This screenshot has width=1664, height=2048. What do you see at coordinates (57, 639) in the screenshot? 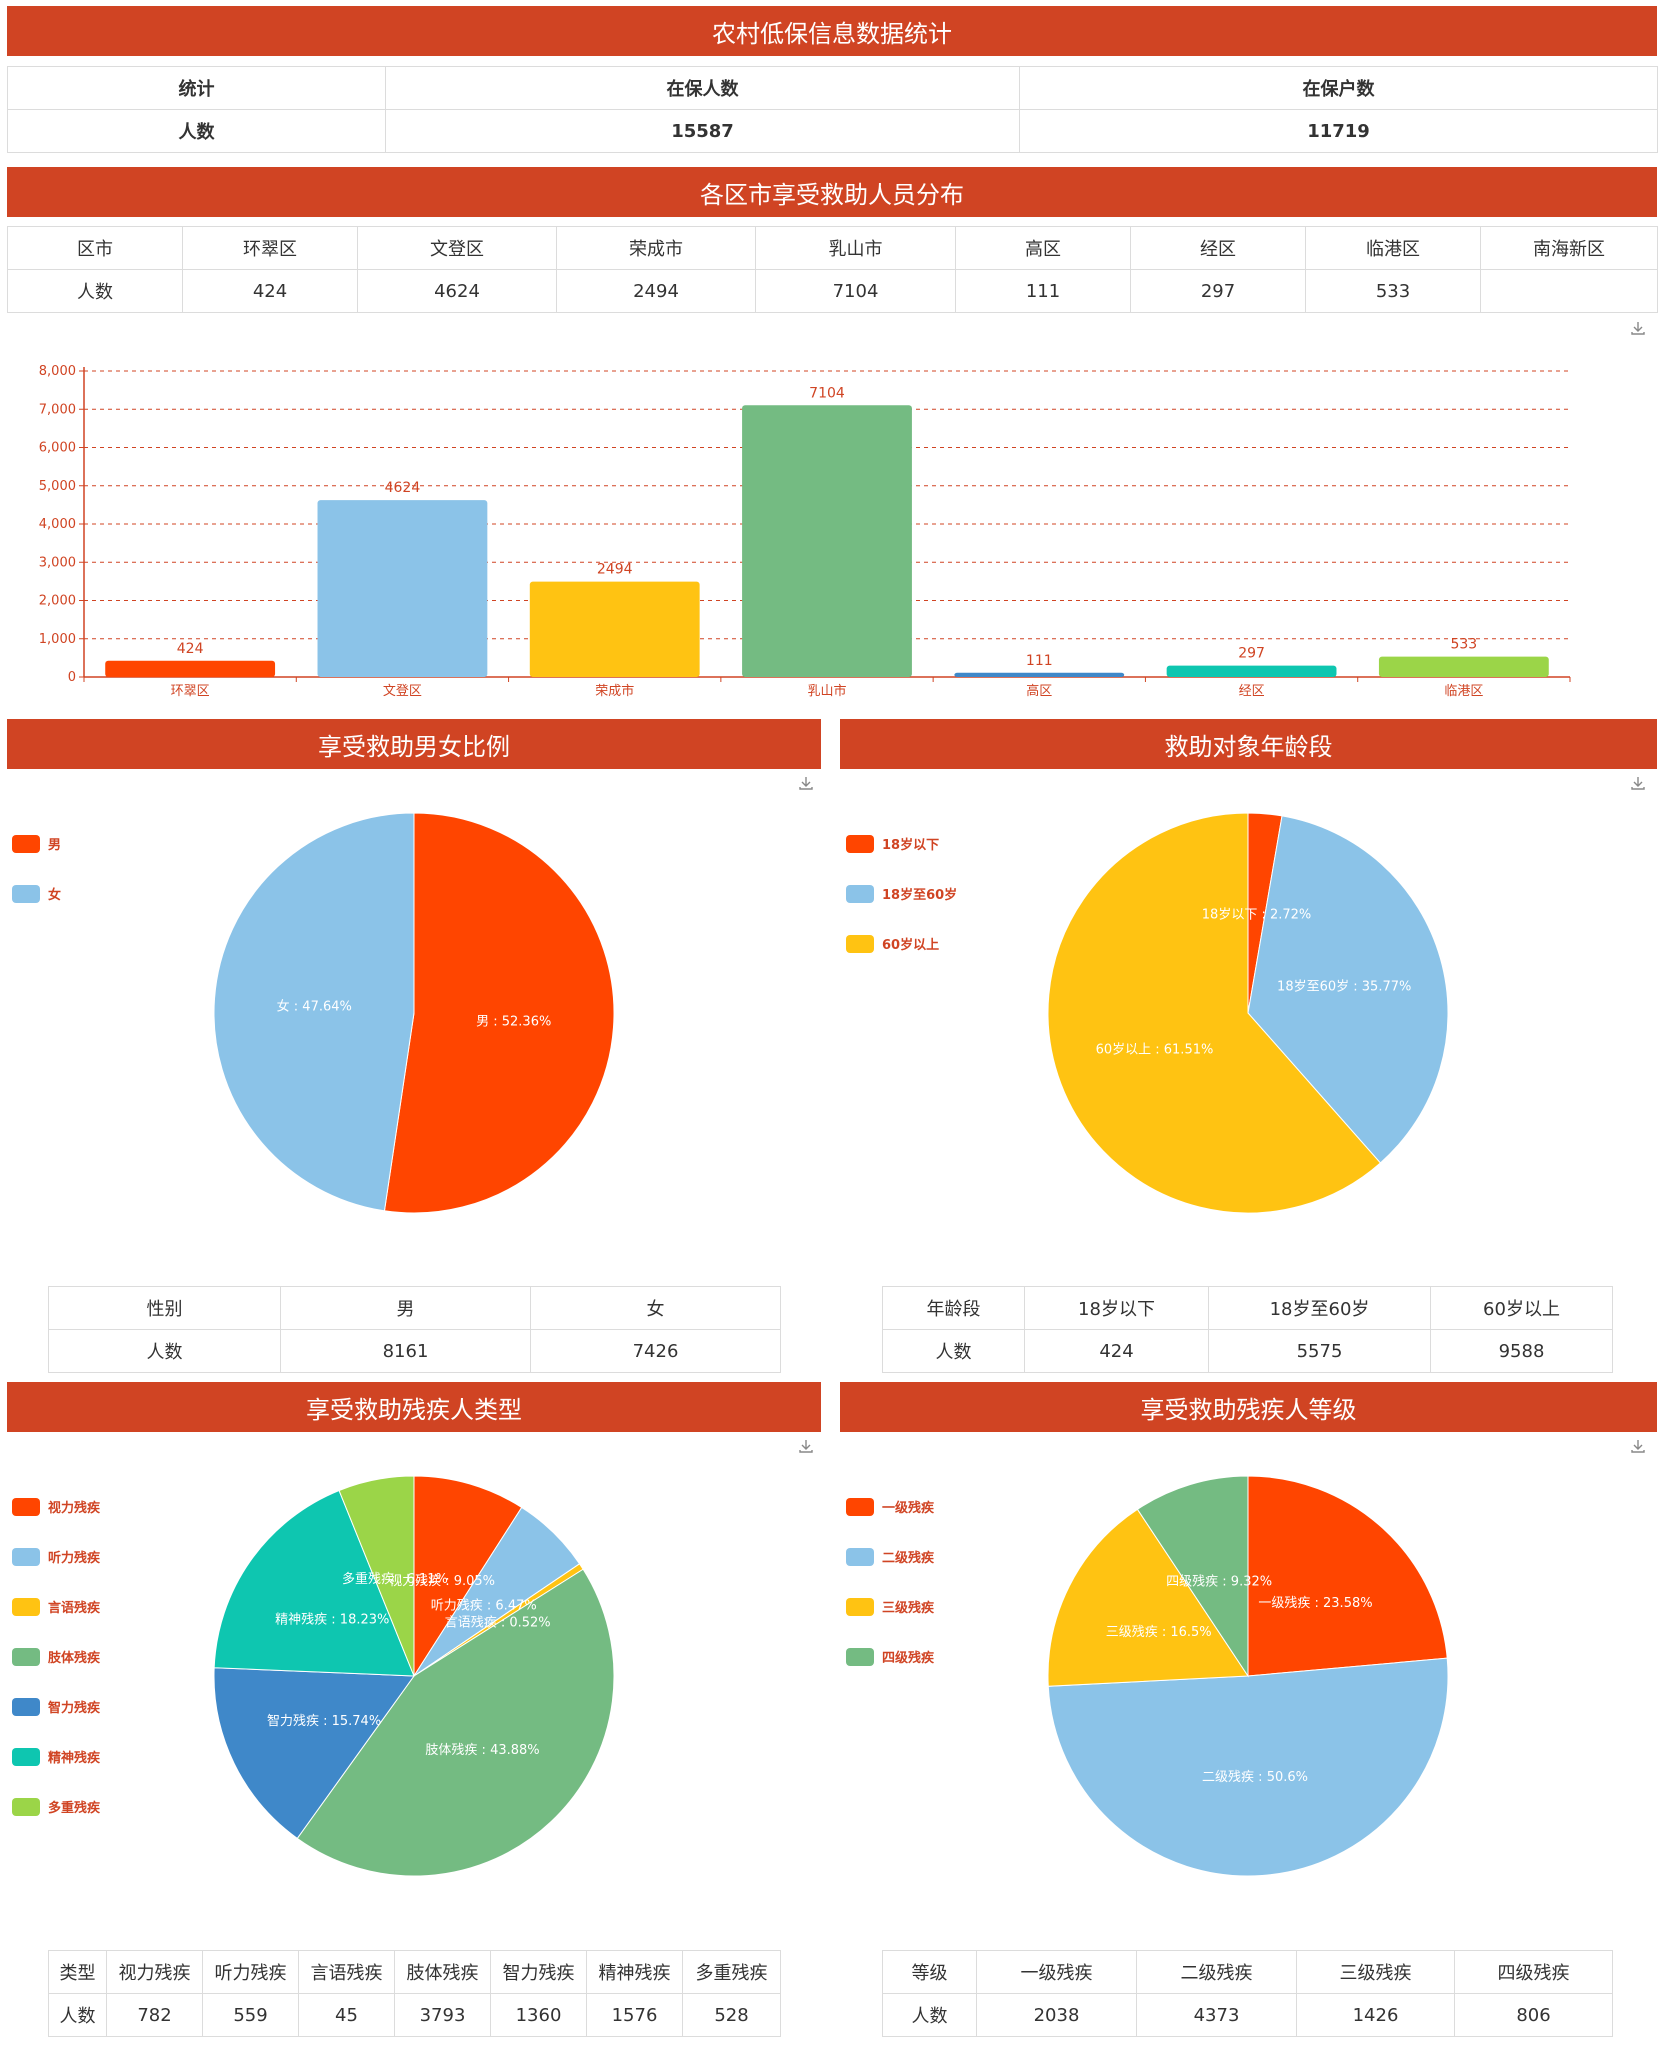
I see `y-tick-label: 1,000` at bounding box center [57, 639].